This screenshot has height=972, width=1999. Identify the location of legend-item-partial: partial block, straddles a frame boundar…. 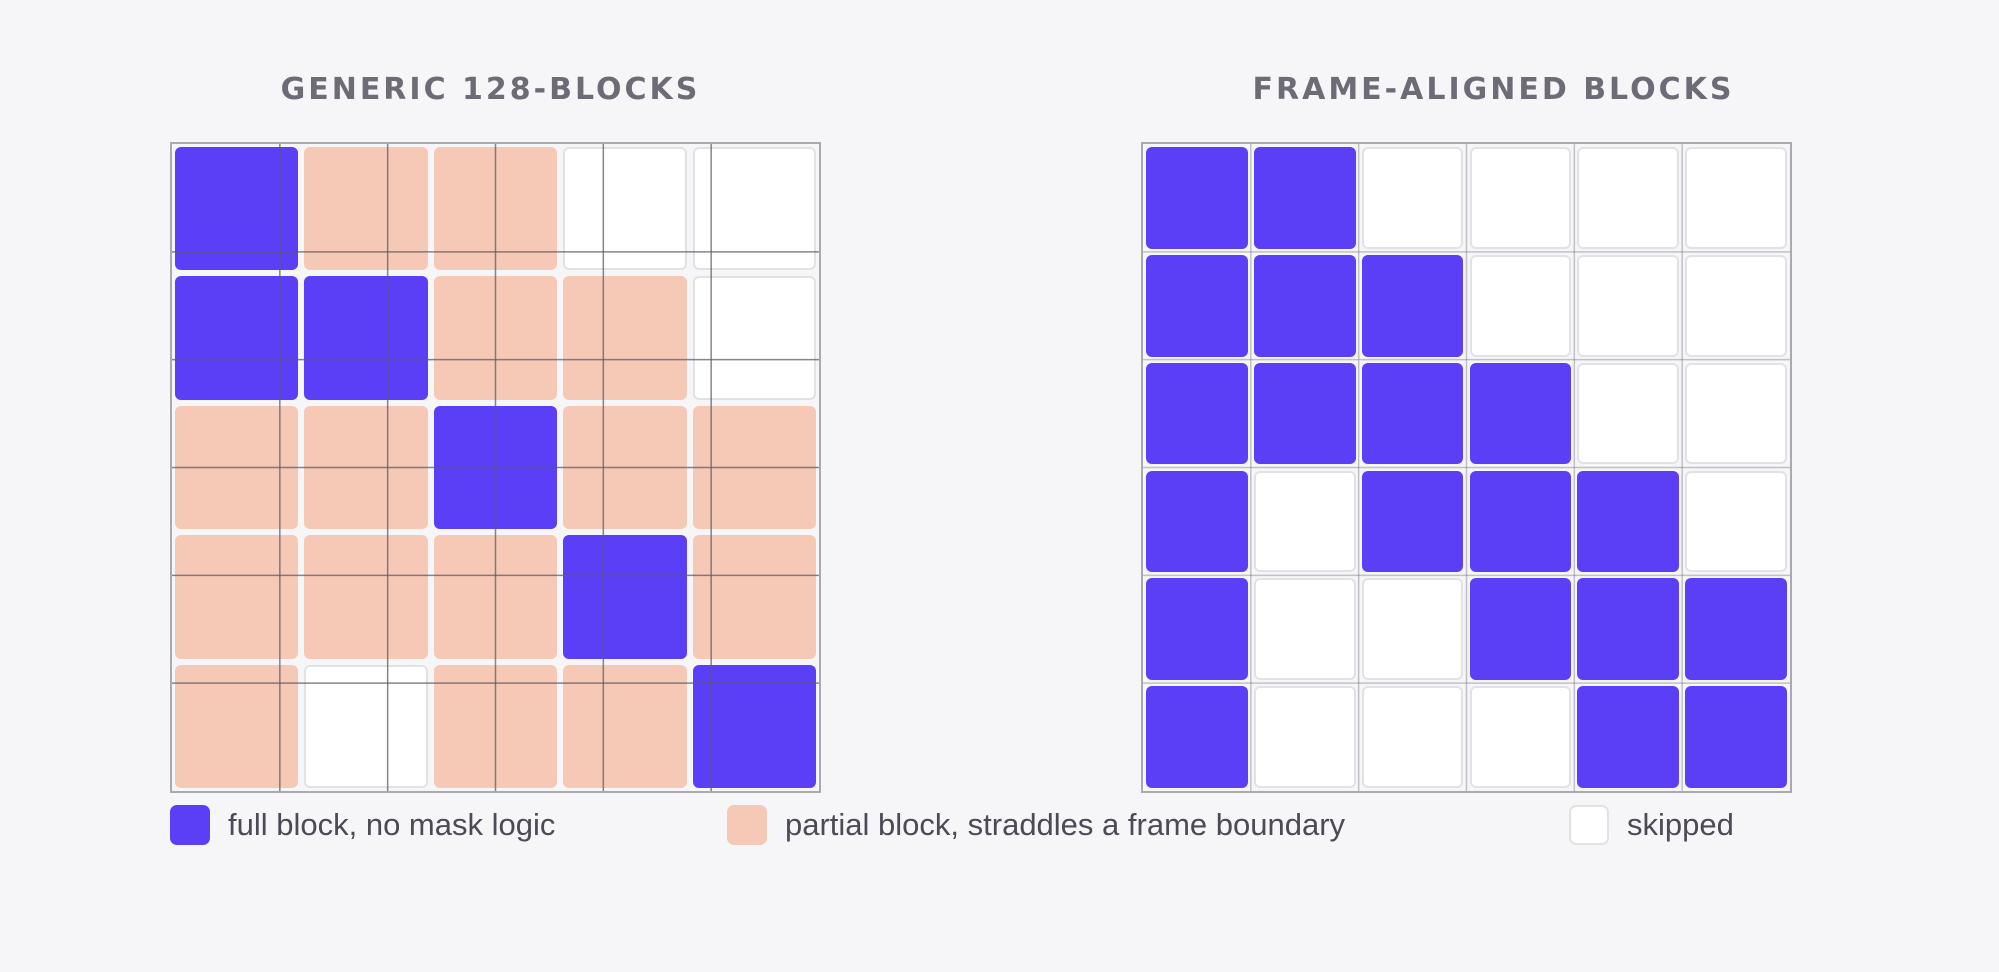
(1036, 825).